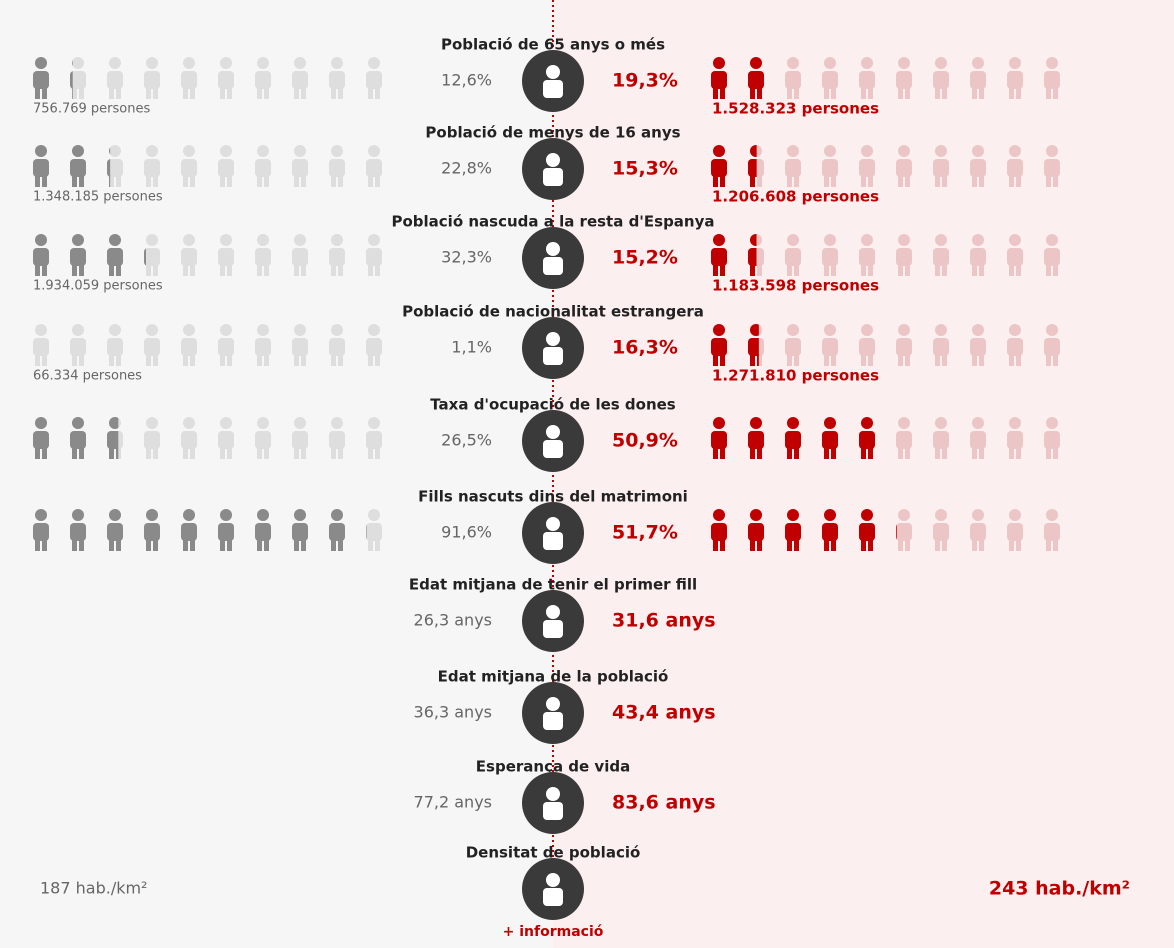  What do you see at coordinates (466, 532) in the screenshot?
I see `left-value: 91,6%` at bounding box center [466, 532].